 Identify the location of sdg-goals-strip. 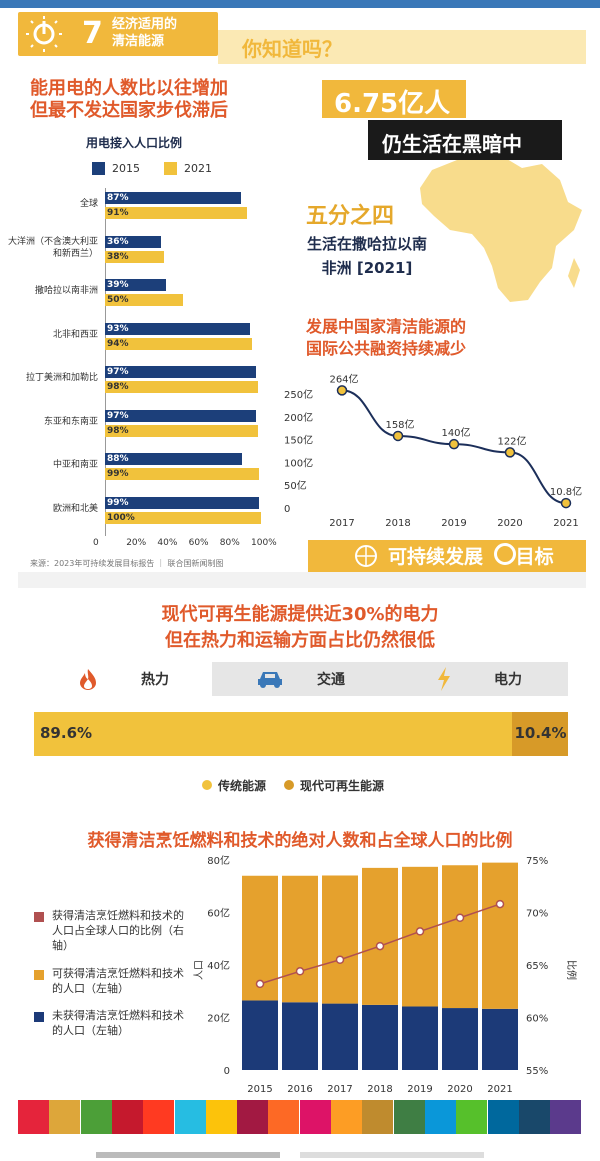
(300, 1117).